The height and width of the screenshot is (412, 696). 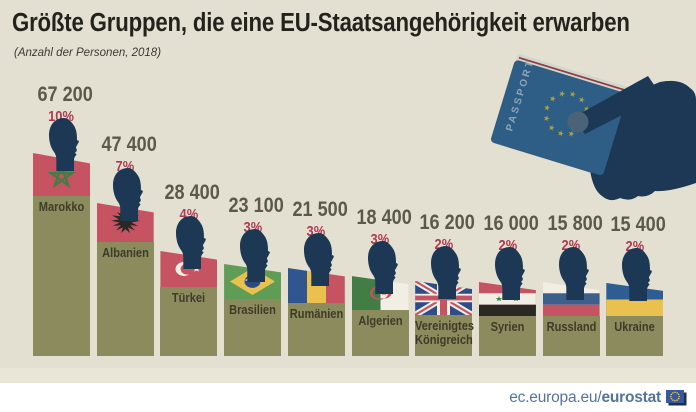 I want to click on bar-segment: Algerien, so click(x=380, y=333).